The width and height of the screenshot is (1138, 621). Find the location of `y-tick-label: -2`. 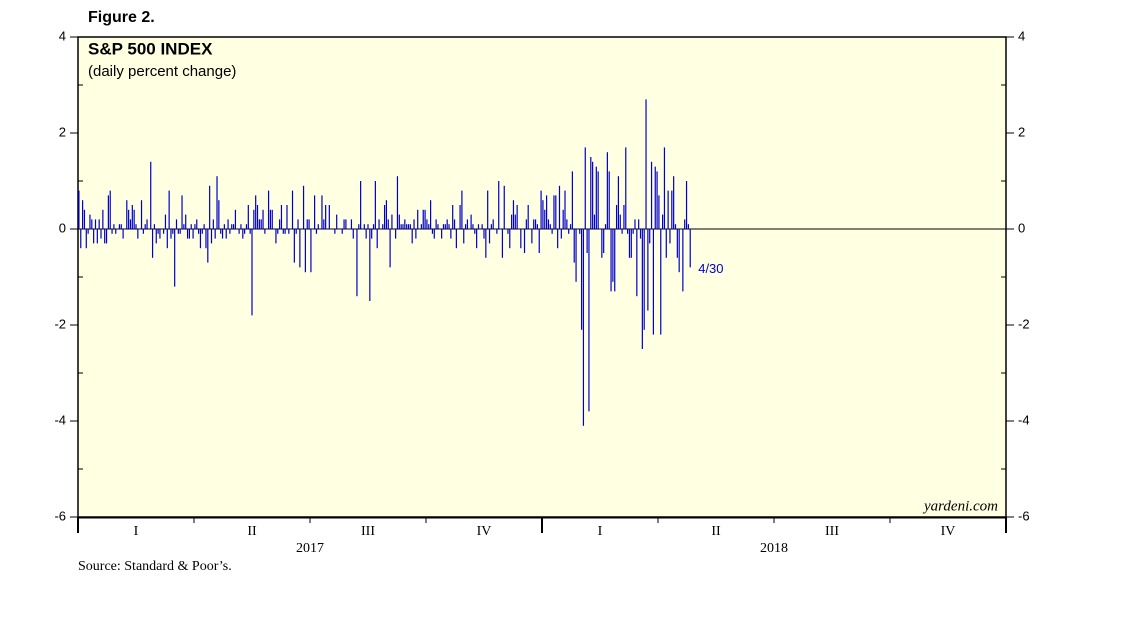

y-tick-label: -2 is located at coordinates (60, 323).